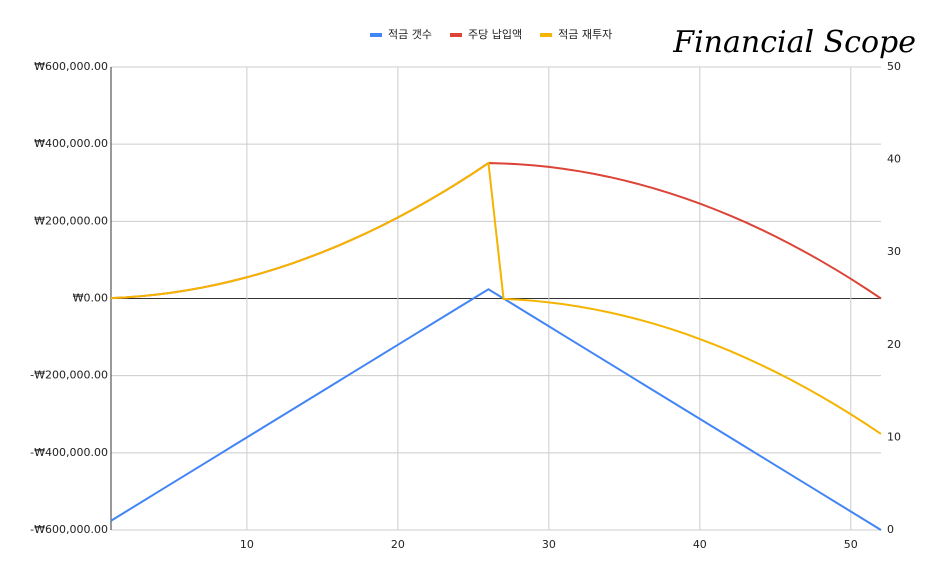 This screenshot has width=937, height=580. Describe the element at coordinates (890, 529) in the screenshot. I see `y2-tick-label: 0` at that location.